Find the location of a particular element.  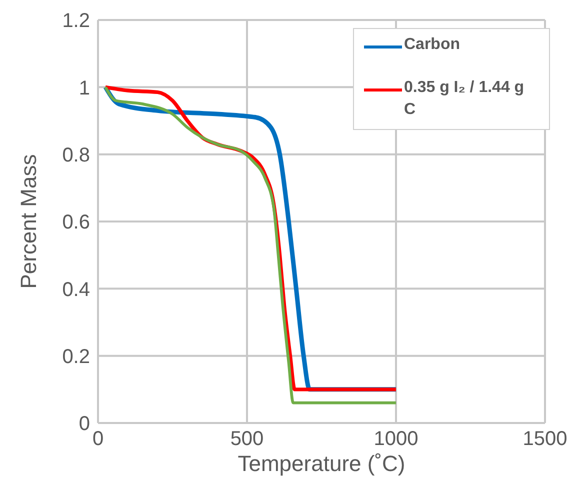

legend-label: Carbon is located at coordinates (432, 45).